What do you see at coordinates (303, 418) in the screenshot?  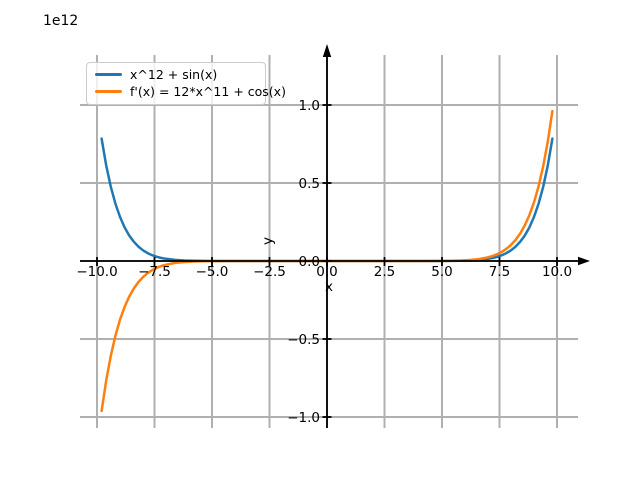 I see `y-tick-label: −1.0` at bounding box center [303, 418].